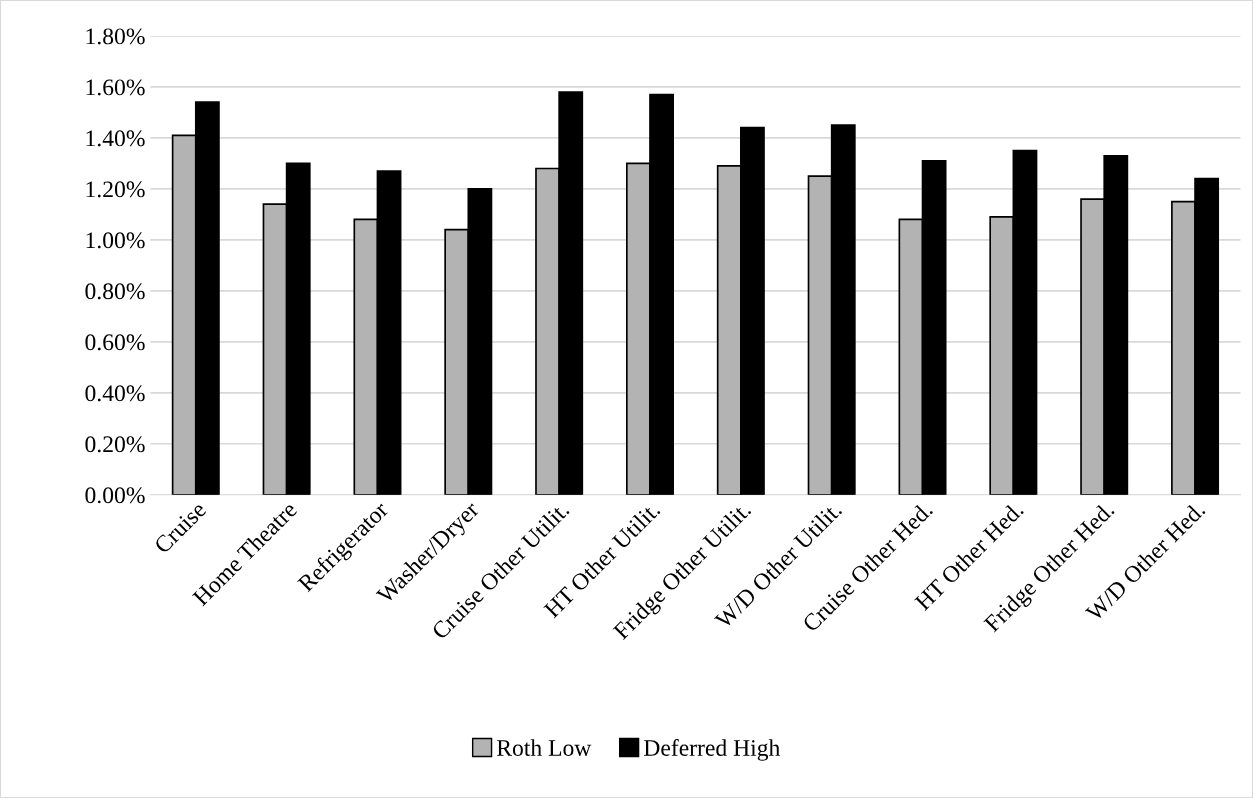 This screenshot has width=1253, height=798. I want to click on y-tick-label: 1.60%, so click(115, 87).